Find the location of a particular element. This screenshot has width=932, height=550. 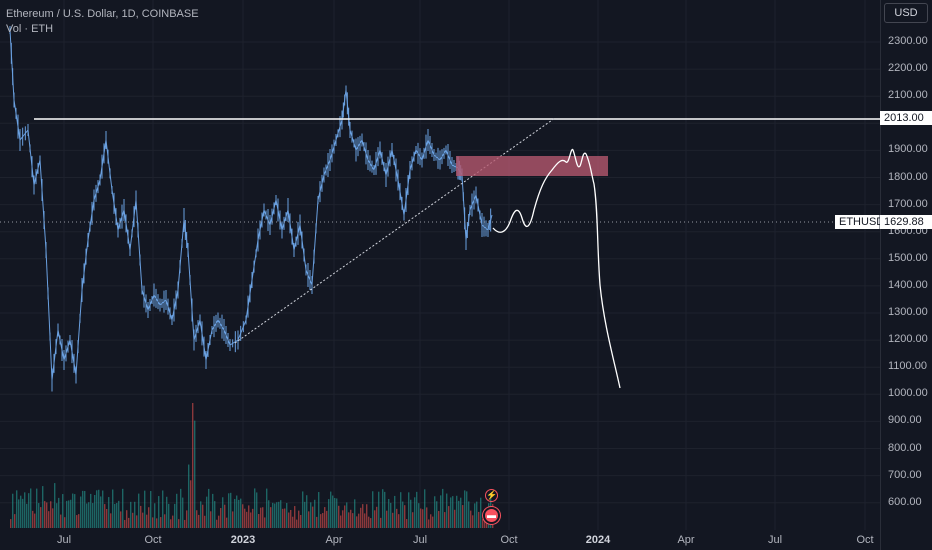

time-axis: Jul Oct 2023 Apr Jul Oct 2024 Apr Jul Oct is located at coordinates (440, 540).